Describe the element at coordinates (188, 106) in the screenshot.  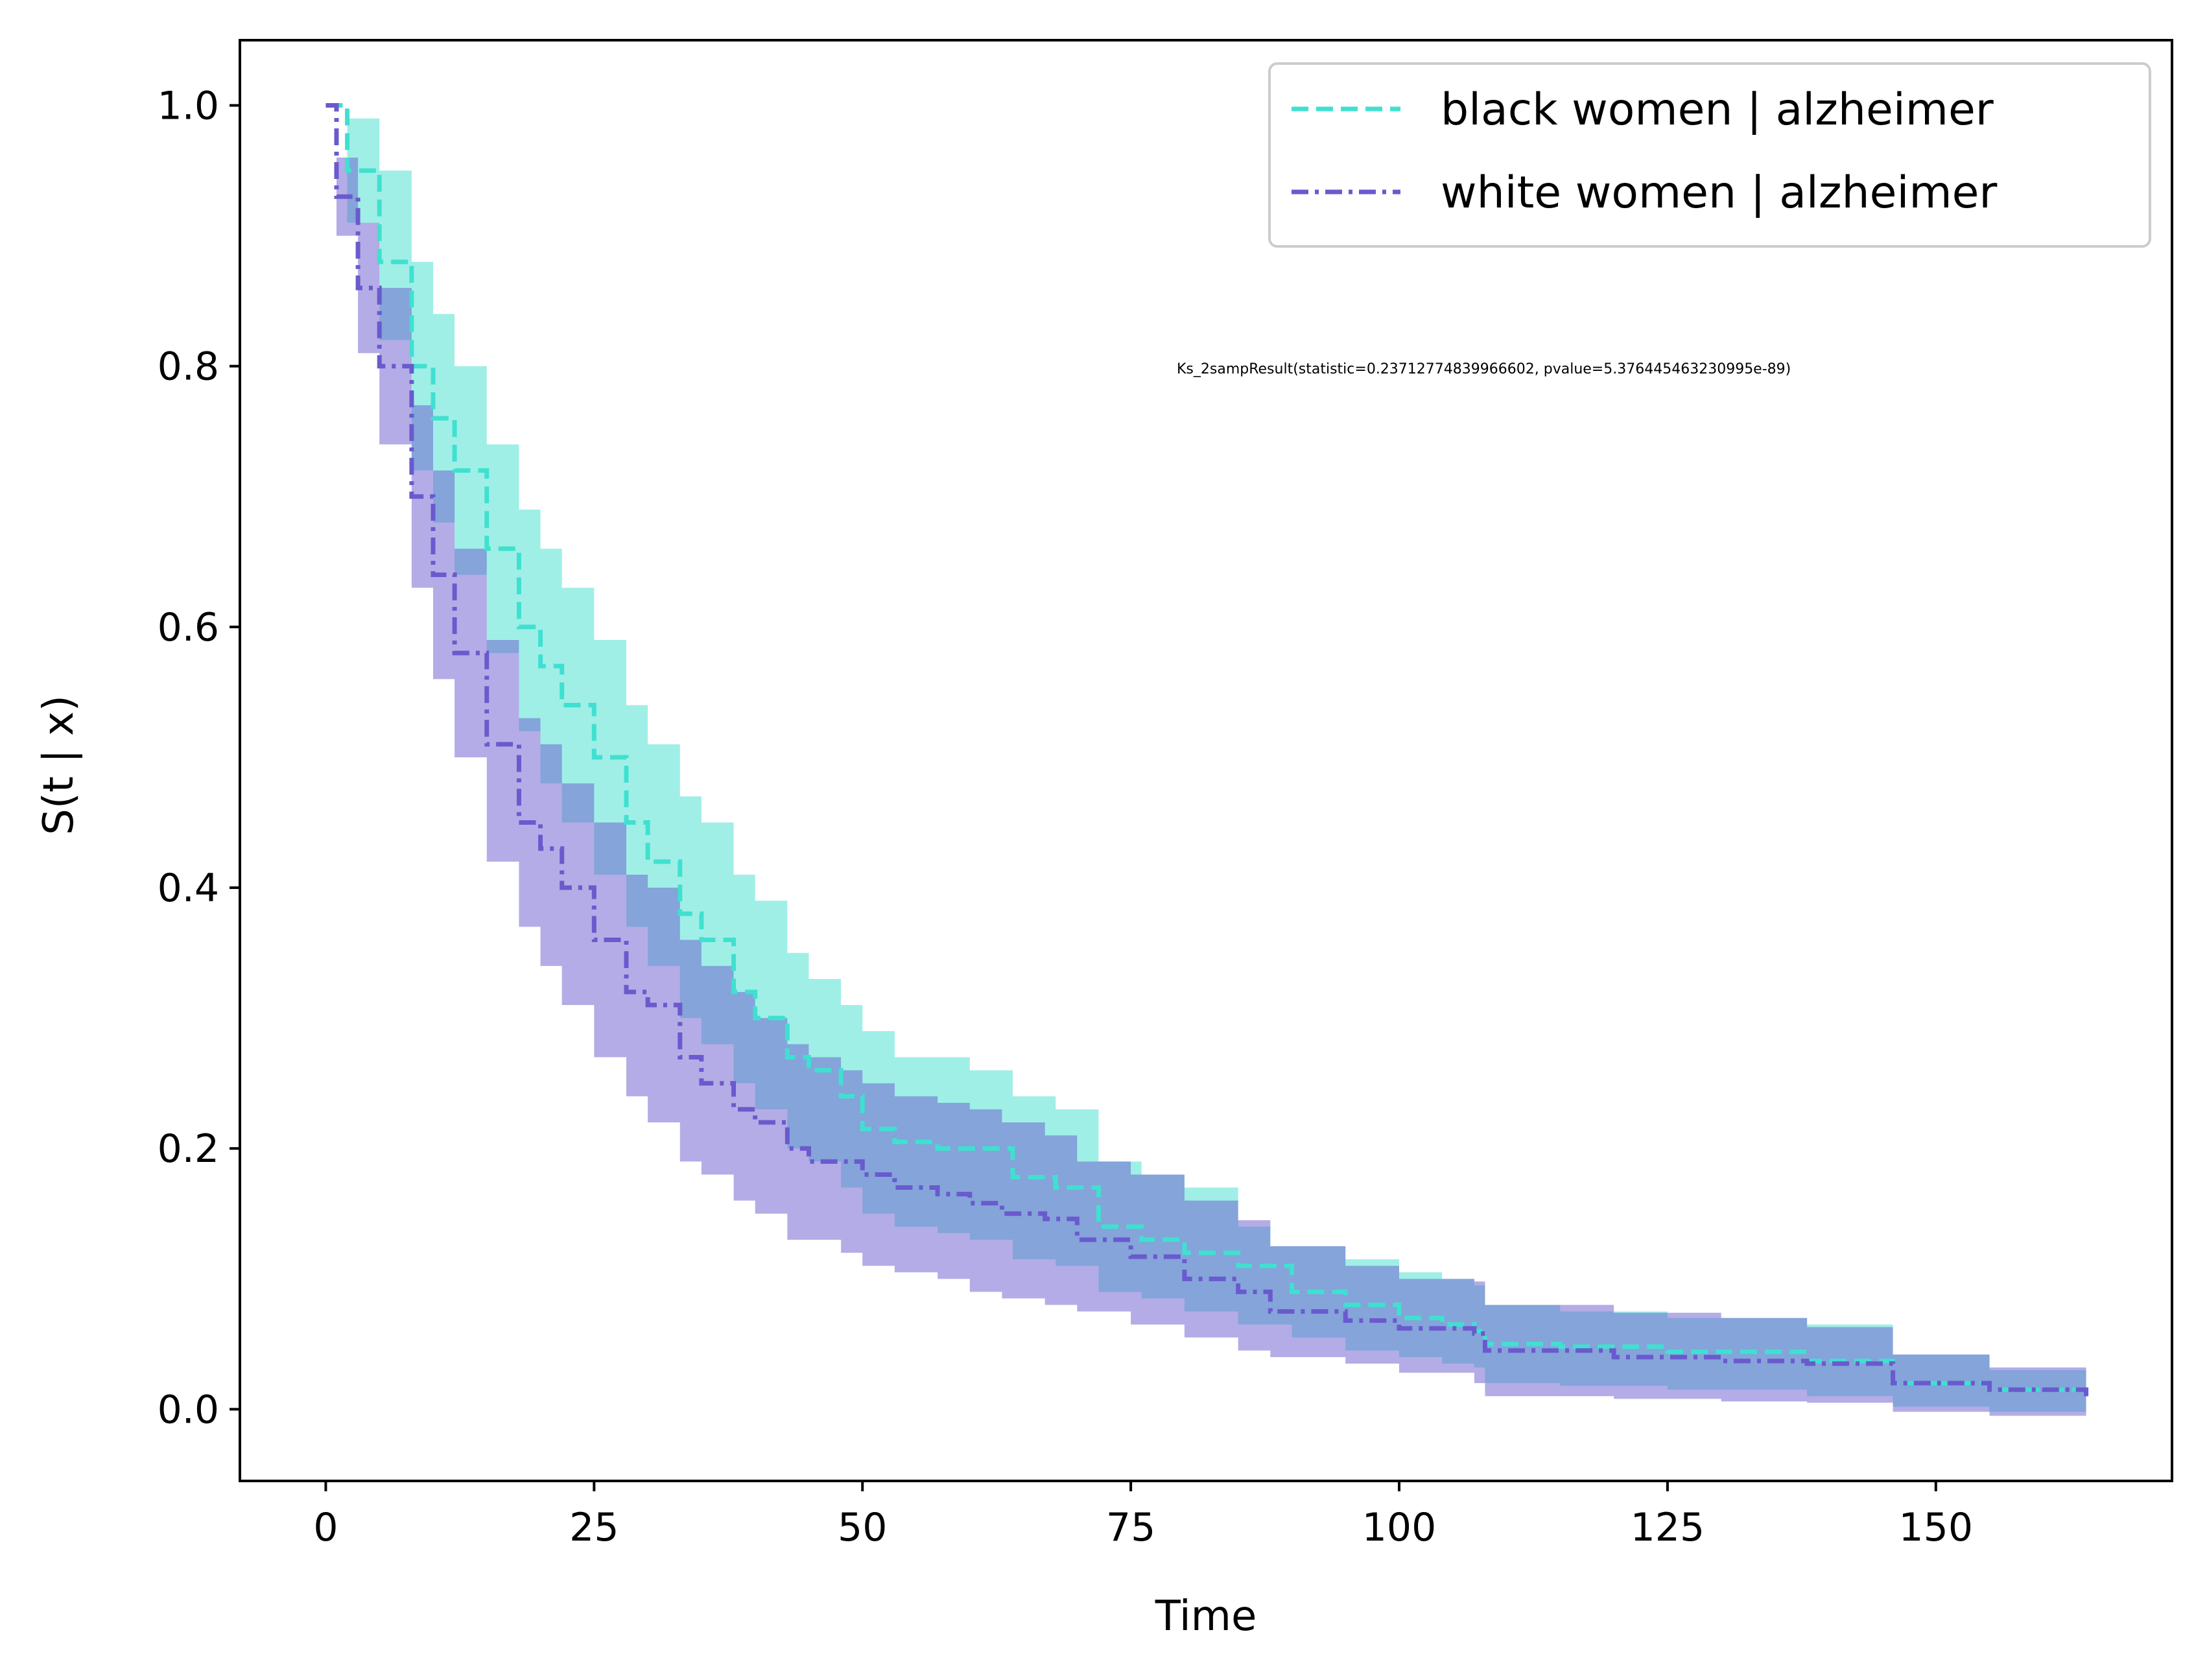
I see `y-tick-label: 1.0` at that location.